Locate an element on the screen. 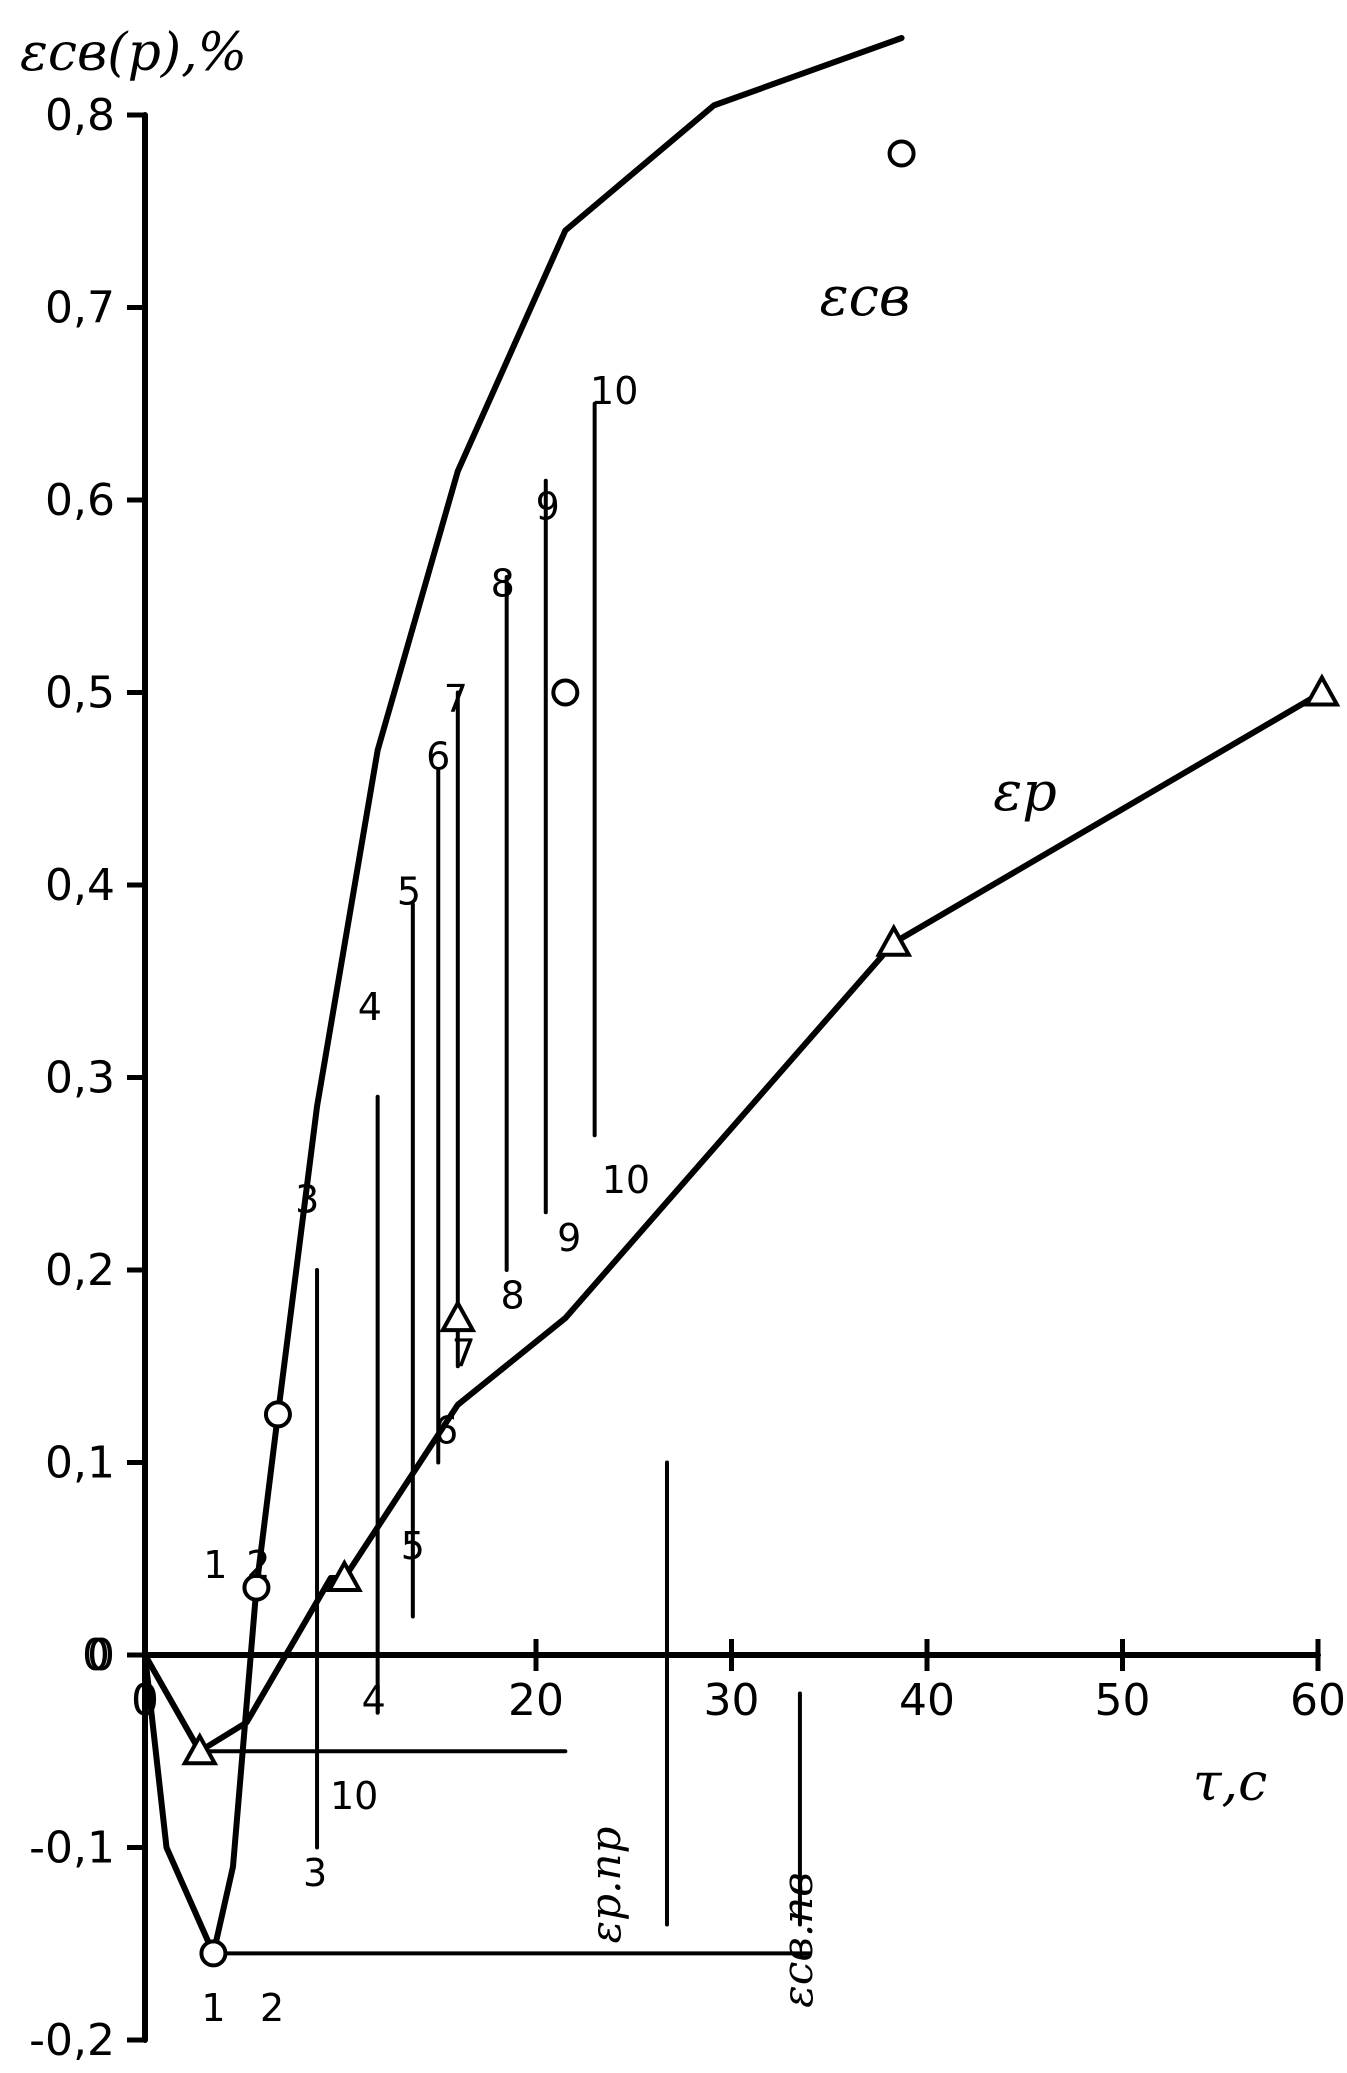 This screenshot has width=1347, height=2073. y-tick-label: 0,6 is located at coordinates (80, 500).